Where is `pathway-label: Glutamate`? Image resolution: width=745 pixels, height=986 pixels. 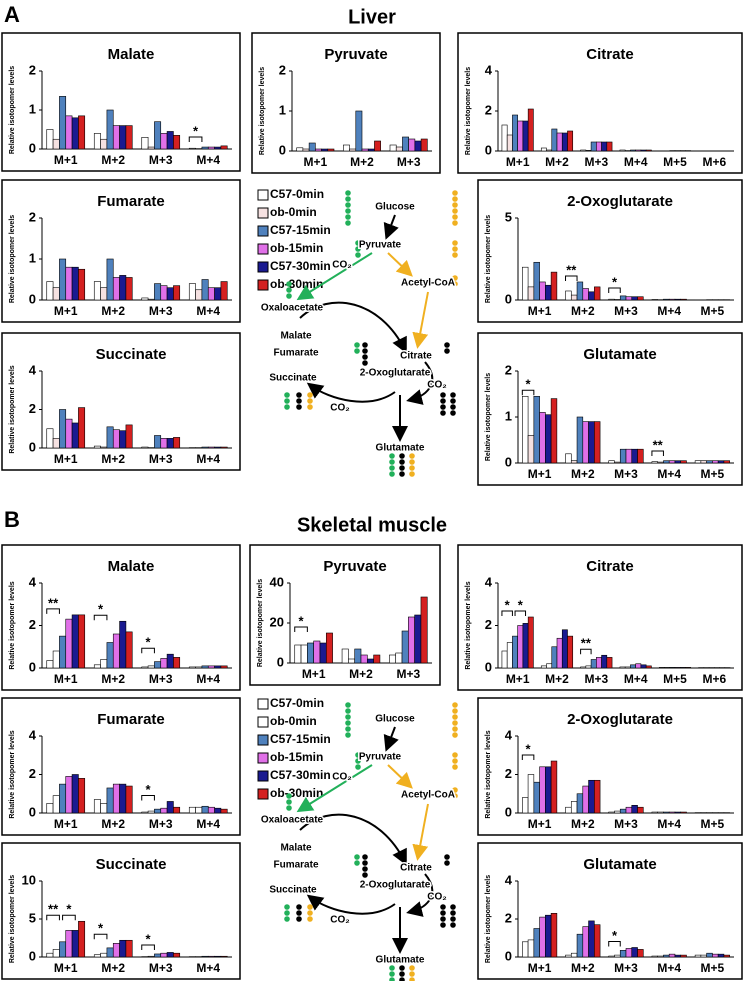
pathway-label: Glutamate is located at coordinates (400, 960).